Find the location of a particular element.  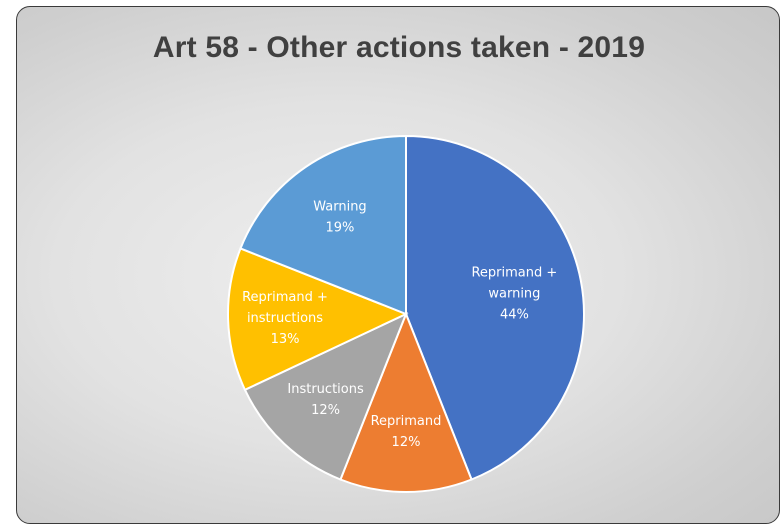

slice-label-1: Reprimand 12% is located at coordinates (406, 432).